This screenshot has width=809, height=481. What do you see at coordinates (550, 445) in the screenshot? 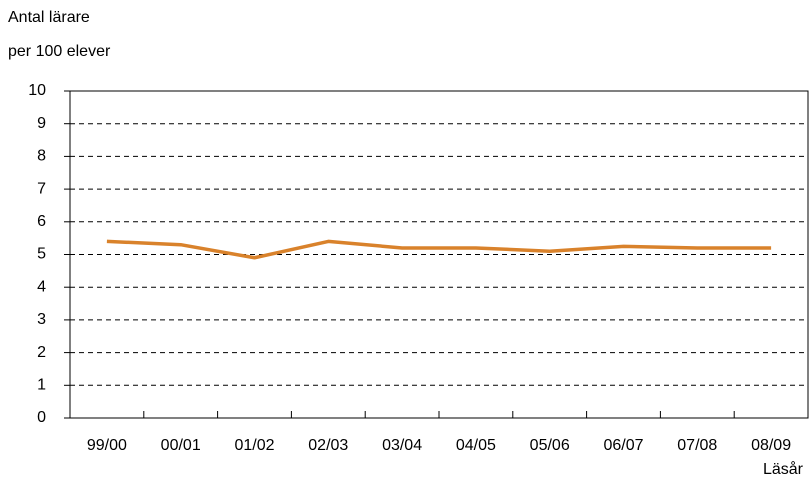
I see `x-tick-label: 05/06` at bounding box center [550, 445].